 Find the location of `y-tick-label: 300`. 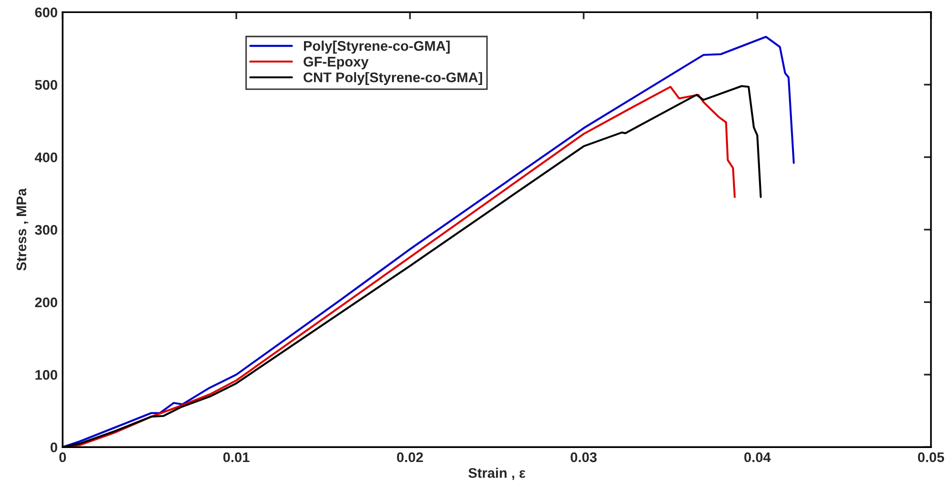

y-tick-label: 300 is located at coordinates (46, 229).